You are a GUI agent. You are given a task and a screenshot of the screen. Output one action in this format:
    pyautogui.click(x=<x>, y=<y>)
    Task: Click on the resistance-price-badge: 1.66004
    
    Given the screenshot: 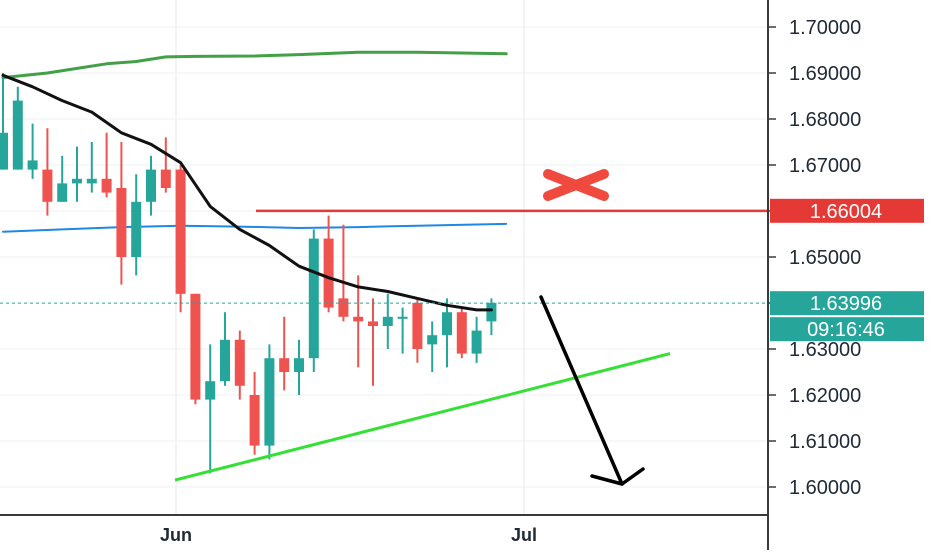 What is the action you would take?
    pyautogui.click(x=847, y=210)
    